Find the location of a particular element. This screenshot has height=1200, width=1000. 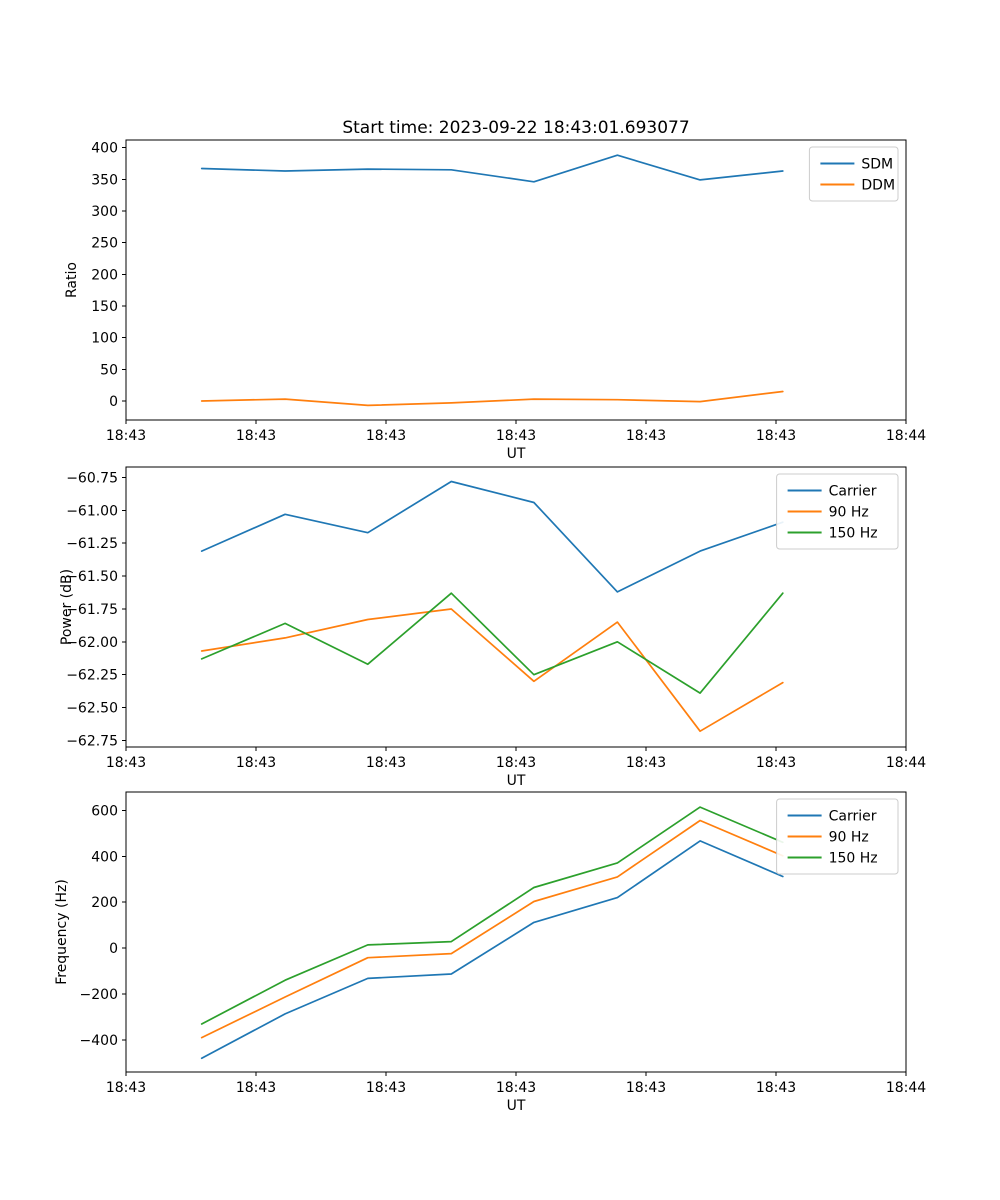

line-ddm is located at coordinates (492, 398).